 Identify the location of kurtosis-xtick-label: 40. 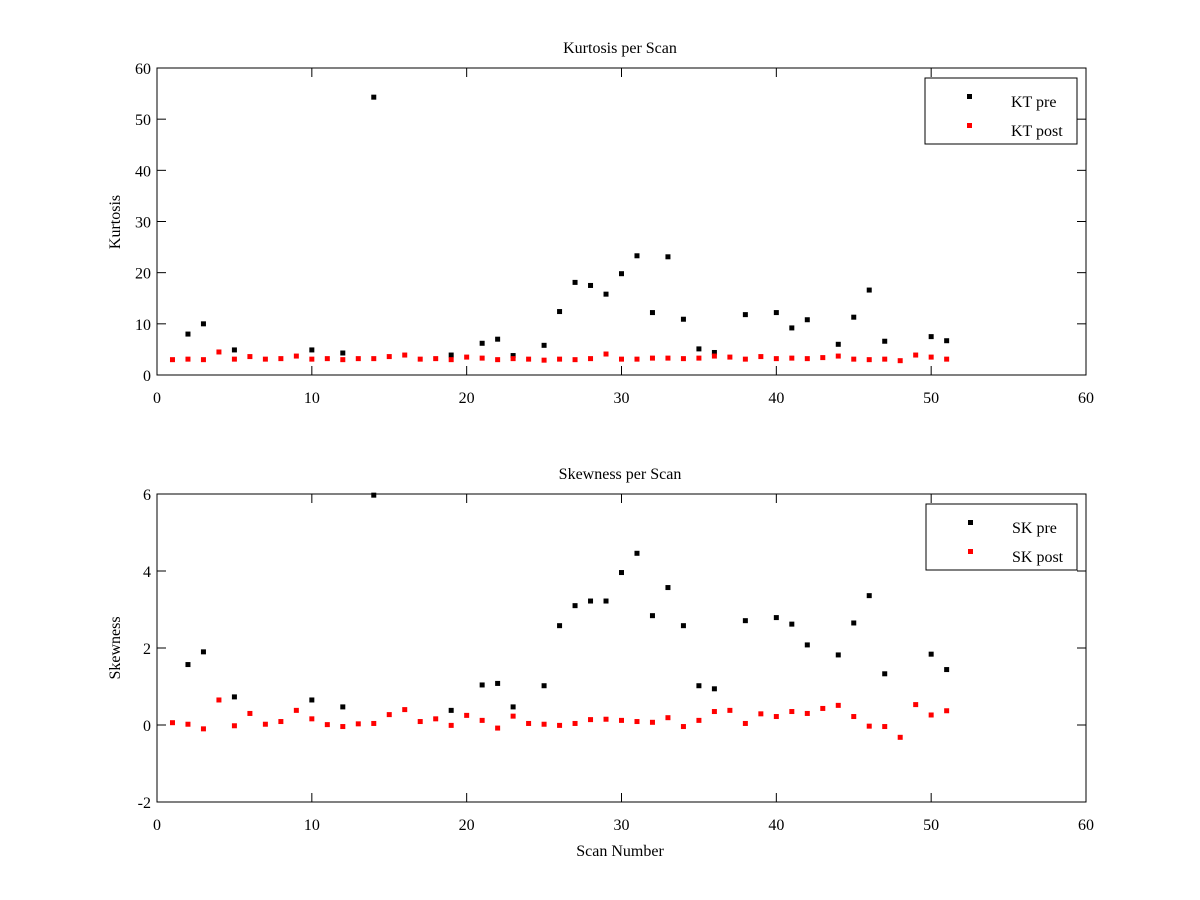
(776, 398).